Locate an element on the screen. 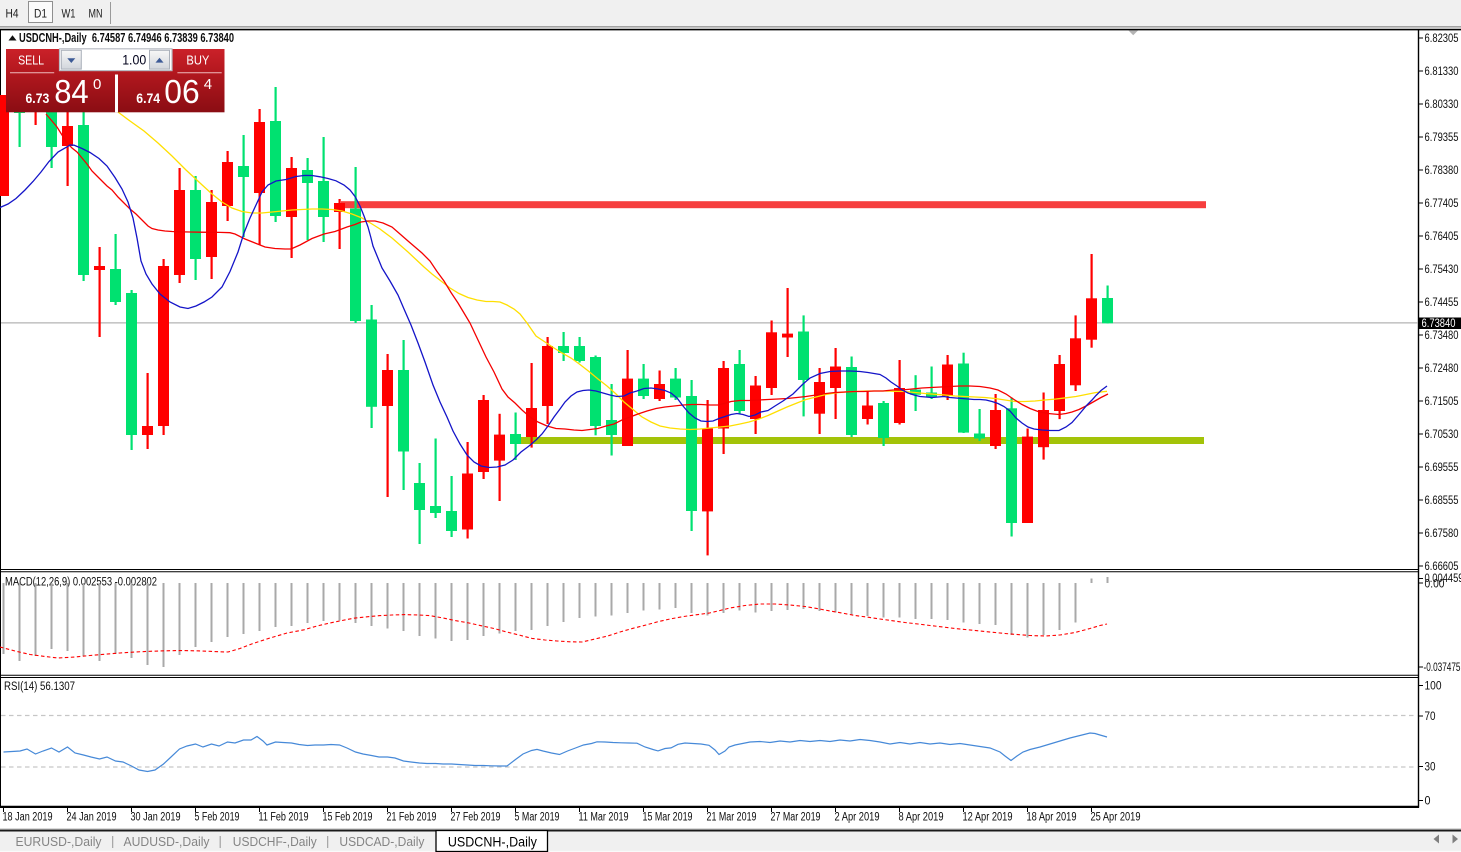 This screenshot has height=852, width=1461. svg-text: RSI(14) 56.1307 is located at coordinates (39, 687).